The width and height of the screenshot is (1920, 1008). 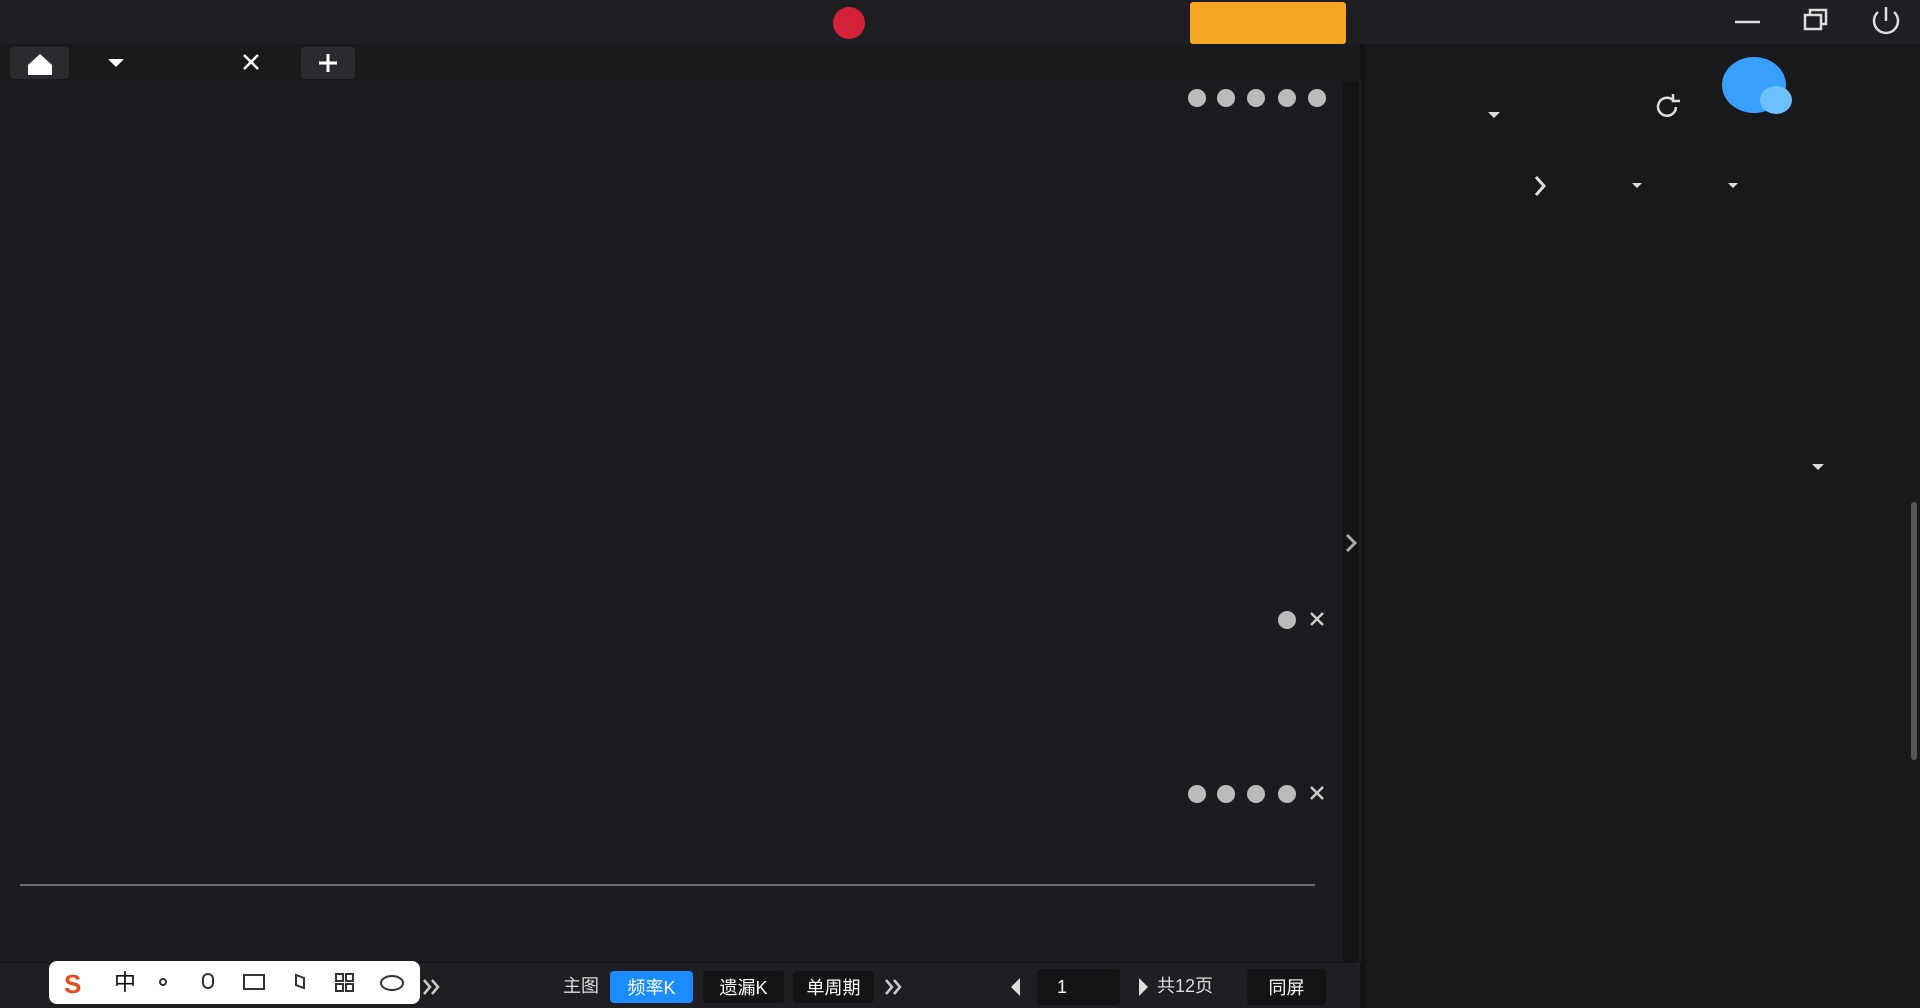 What do you see at coordinates (1817, 21) in the screenshot?
I see `window-controls` at bounding box center [1817, 21].